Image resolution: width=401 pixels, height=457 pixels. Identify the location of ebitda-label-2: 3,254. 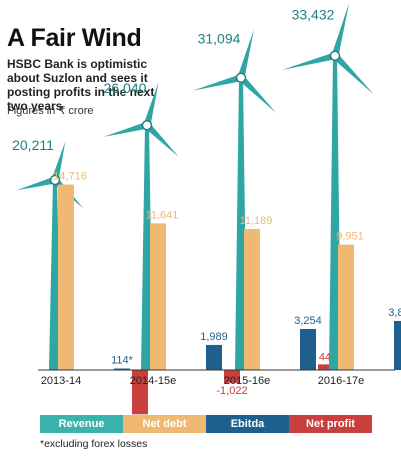
(308, 321).